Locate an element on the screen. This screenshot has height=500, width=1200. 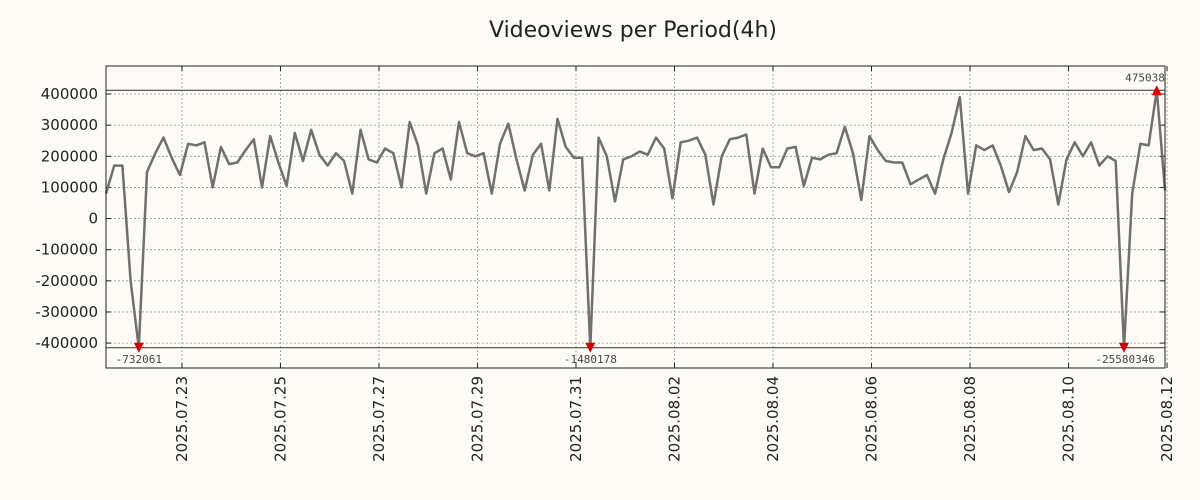
x-tick-label: 2025.07.31 is located at coordinates (576, 419).